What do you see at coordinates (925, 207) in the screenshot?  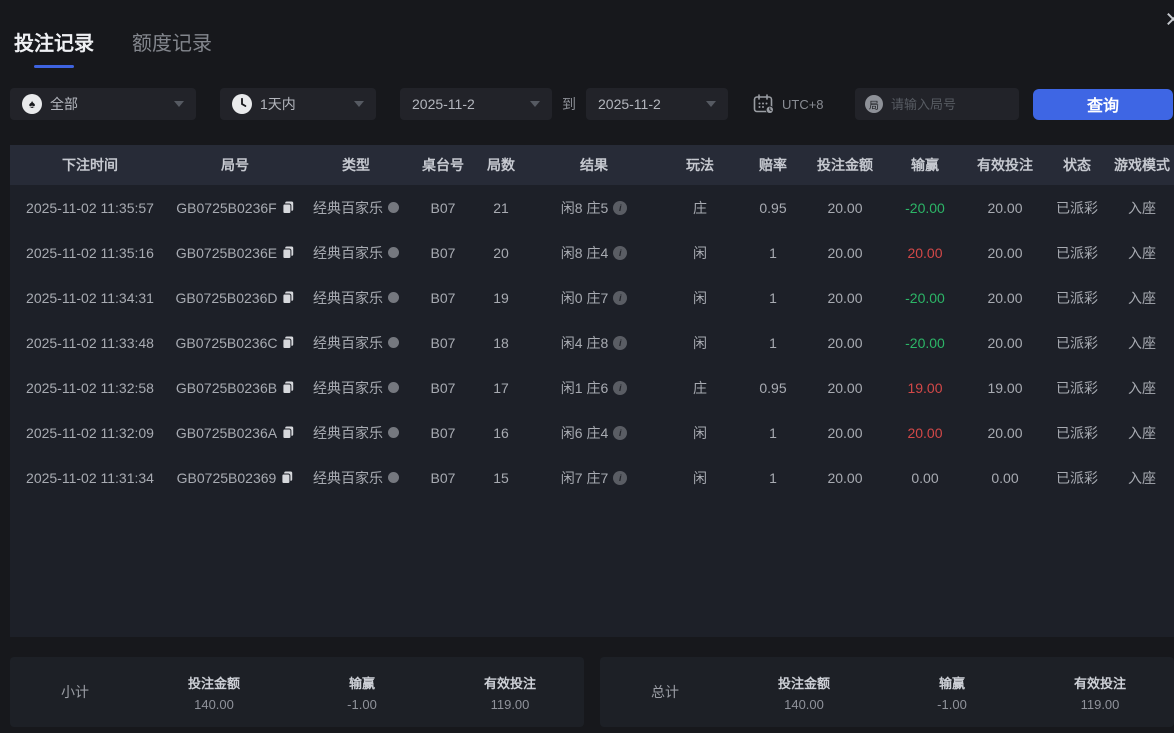 I see `win-loss-value: -20.00` at bounding box center [925, 207].